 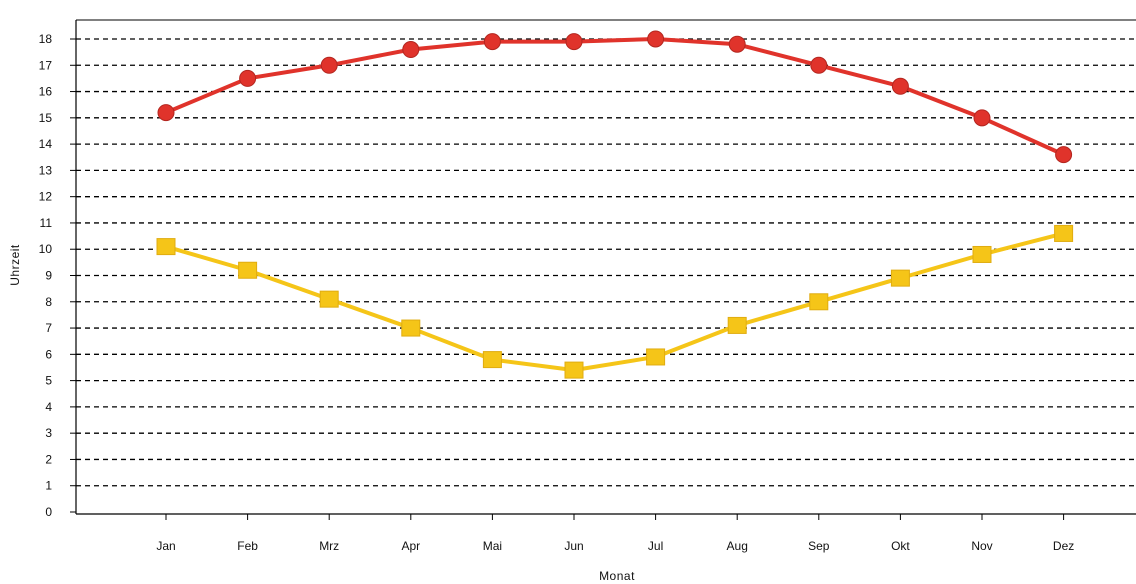 What do you see at coordinates (48, 512) in the screenshot?
I see `y-tick-label: 0` at bounding box center [48, 512].